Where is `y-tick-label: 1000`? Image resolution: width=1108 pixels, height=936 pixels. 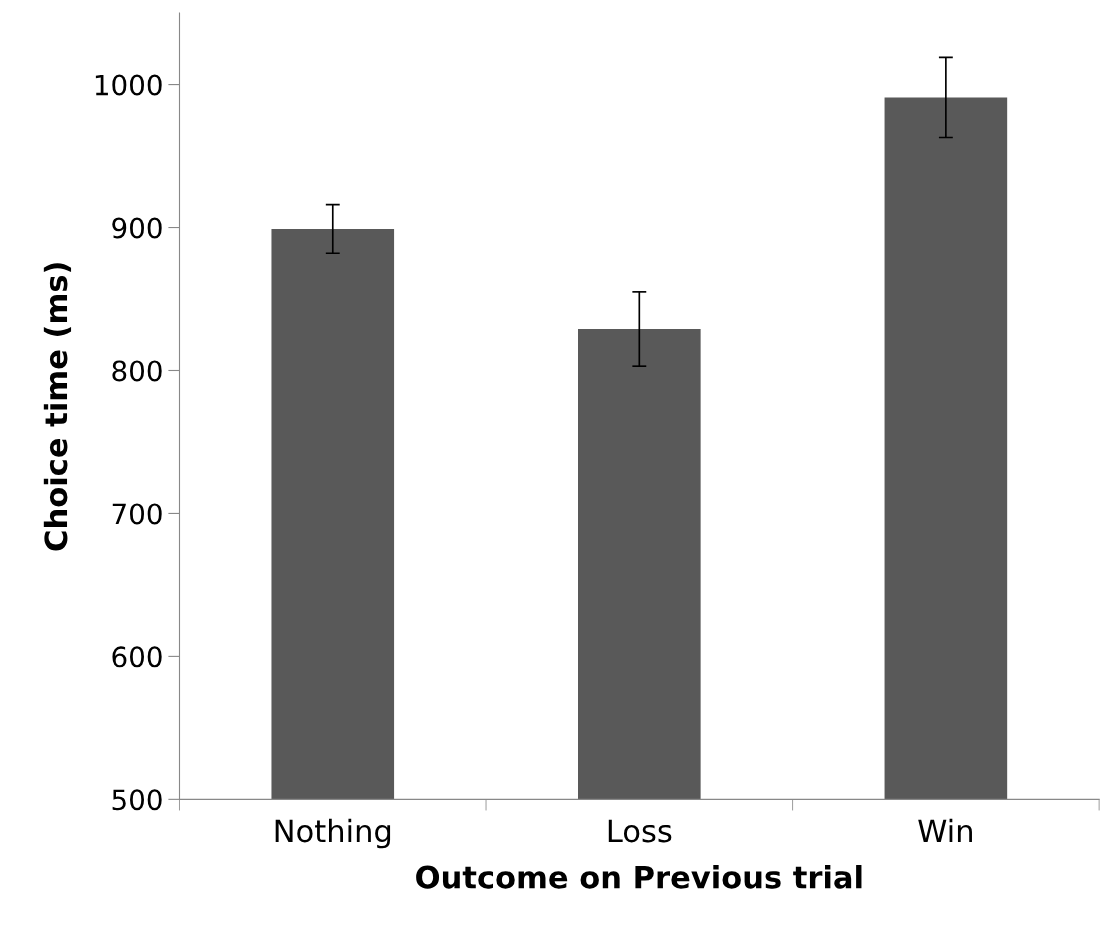 y-tick-label: 1000 is located at coordinates (128, 85).